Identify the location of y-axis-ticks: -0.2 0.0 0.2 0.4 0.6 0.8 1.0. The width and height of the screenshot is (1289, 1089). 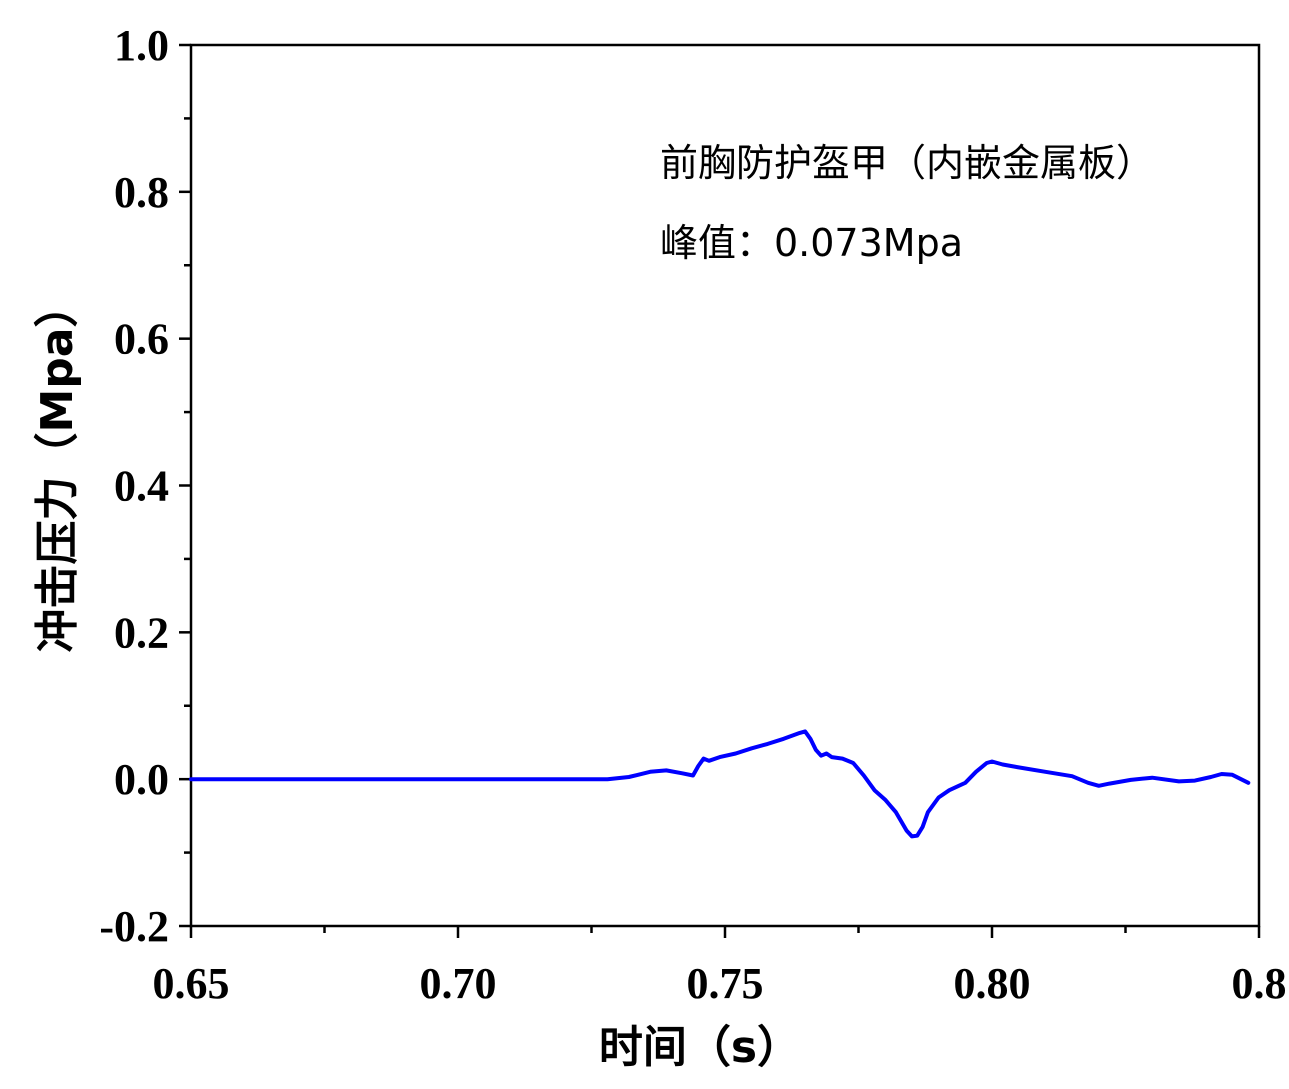
(145, 486).